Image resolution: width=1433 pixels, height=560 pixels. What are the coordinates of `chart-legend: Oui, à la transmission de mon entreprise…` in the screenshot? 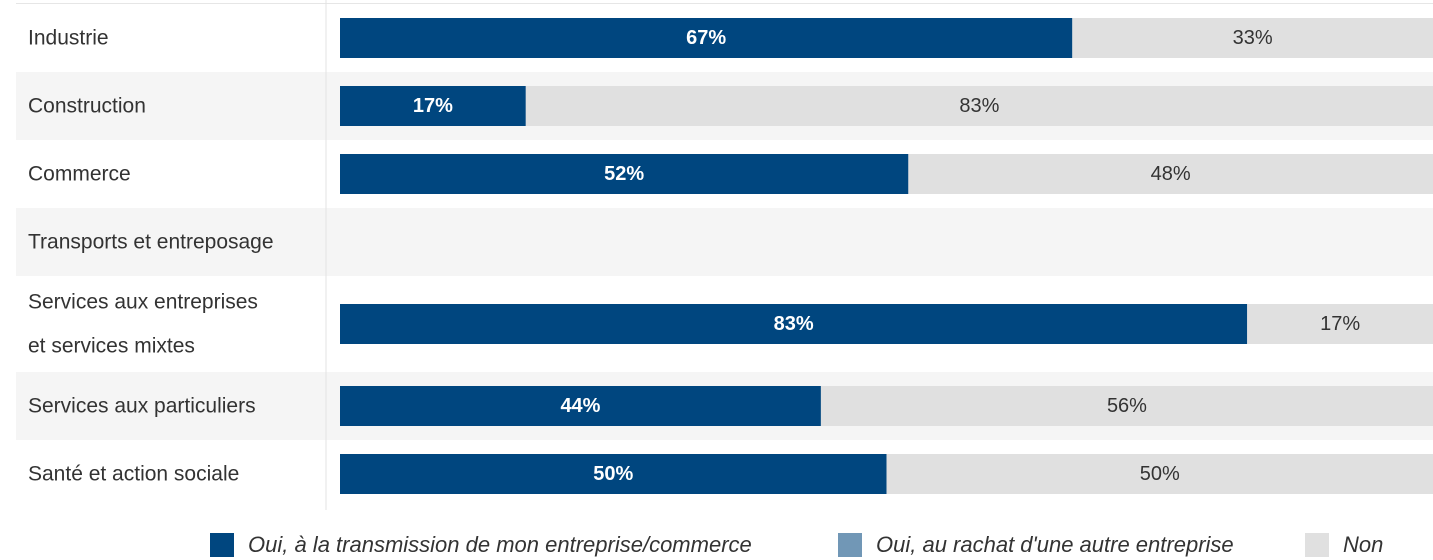 It's located at (716, 545).